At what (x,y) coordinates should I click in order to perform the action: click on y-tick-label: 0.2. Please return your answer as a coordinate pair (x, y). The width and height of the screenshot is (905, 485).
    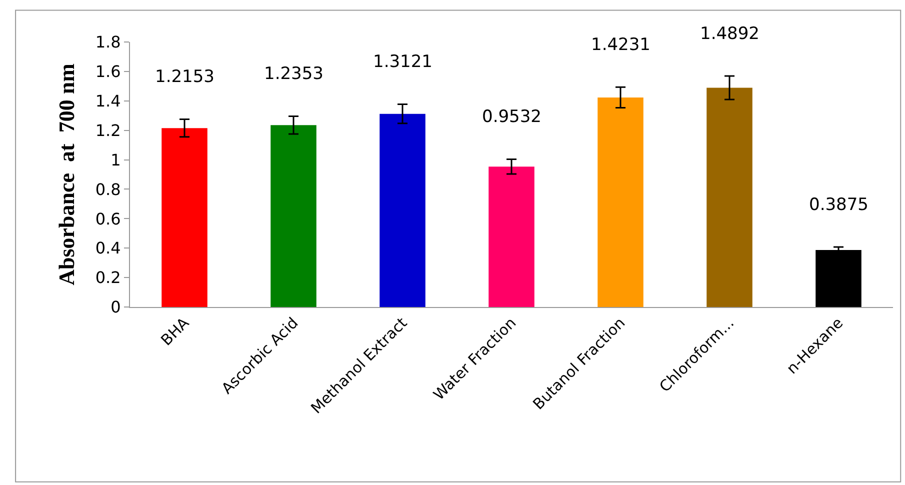
    Looking at the image, I should click on (108, 278).